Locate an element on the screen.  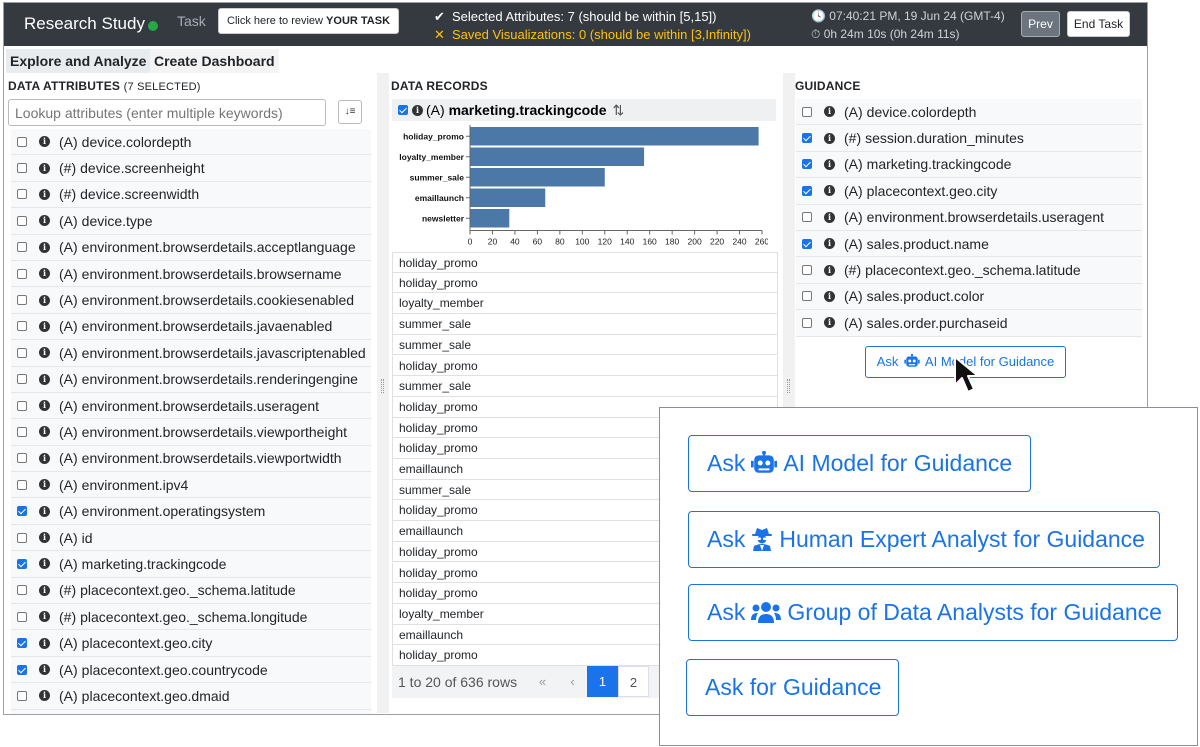
first-page-button: « is located at coordinates (542, 681).